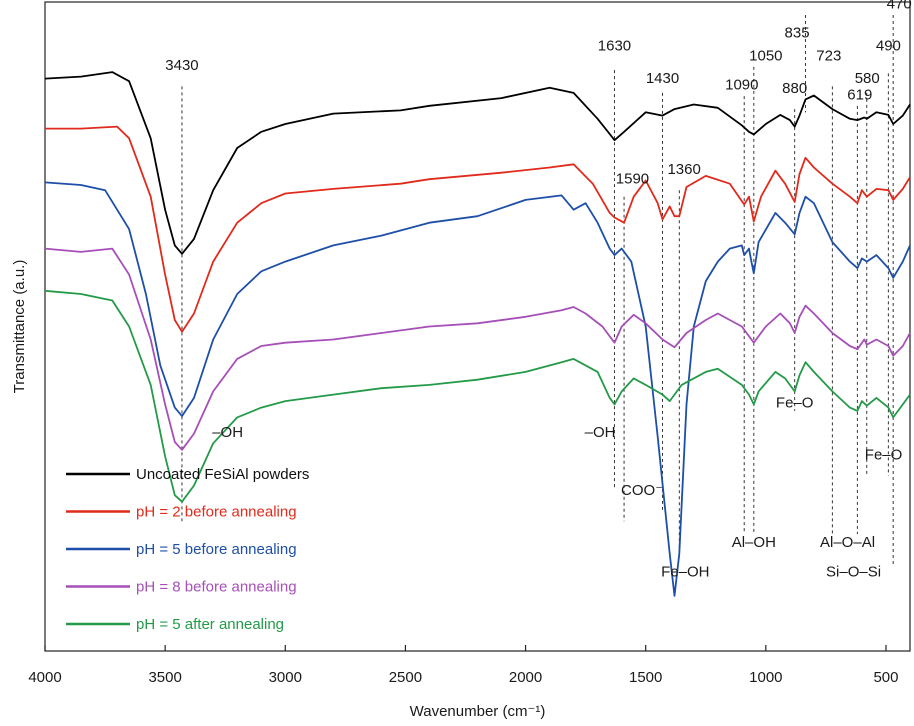  What do you see at coordinates (645, 677) in the screenshot?
I see `x-tick-label: 1500` at bounding box center [645, 677].